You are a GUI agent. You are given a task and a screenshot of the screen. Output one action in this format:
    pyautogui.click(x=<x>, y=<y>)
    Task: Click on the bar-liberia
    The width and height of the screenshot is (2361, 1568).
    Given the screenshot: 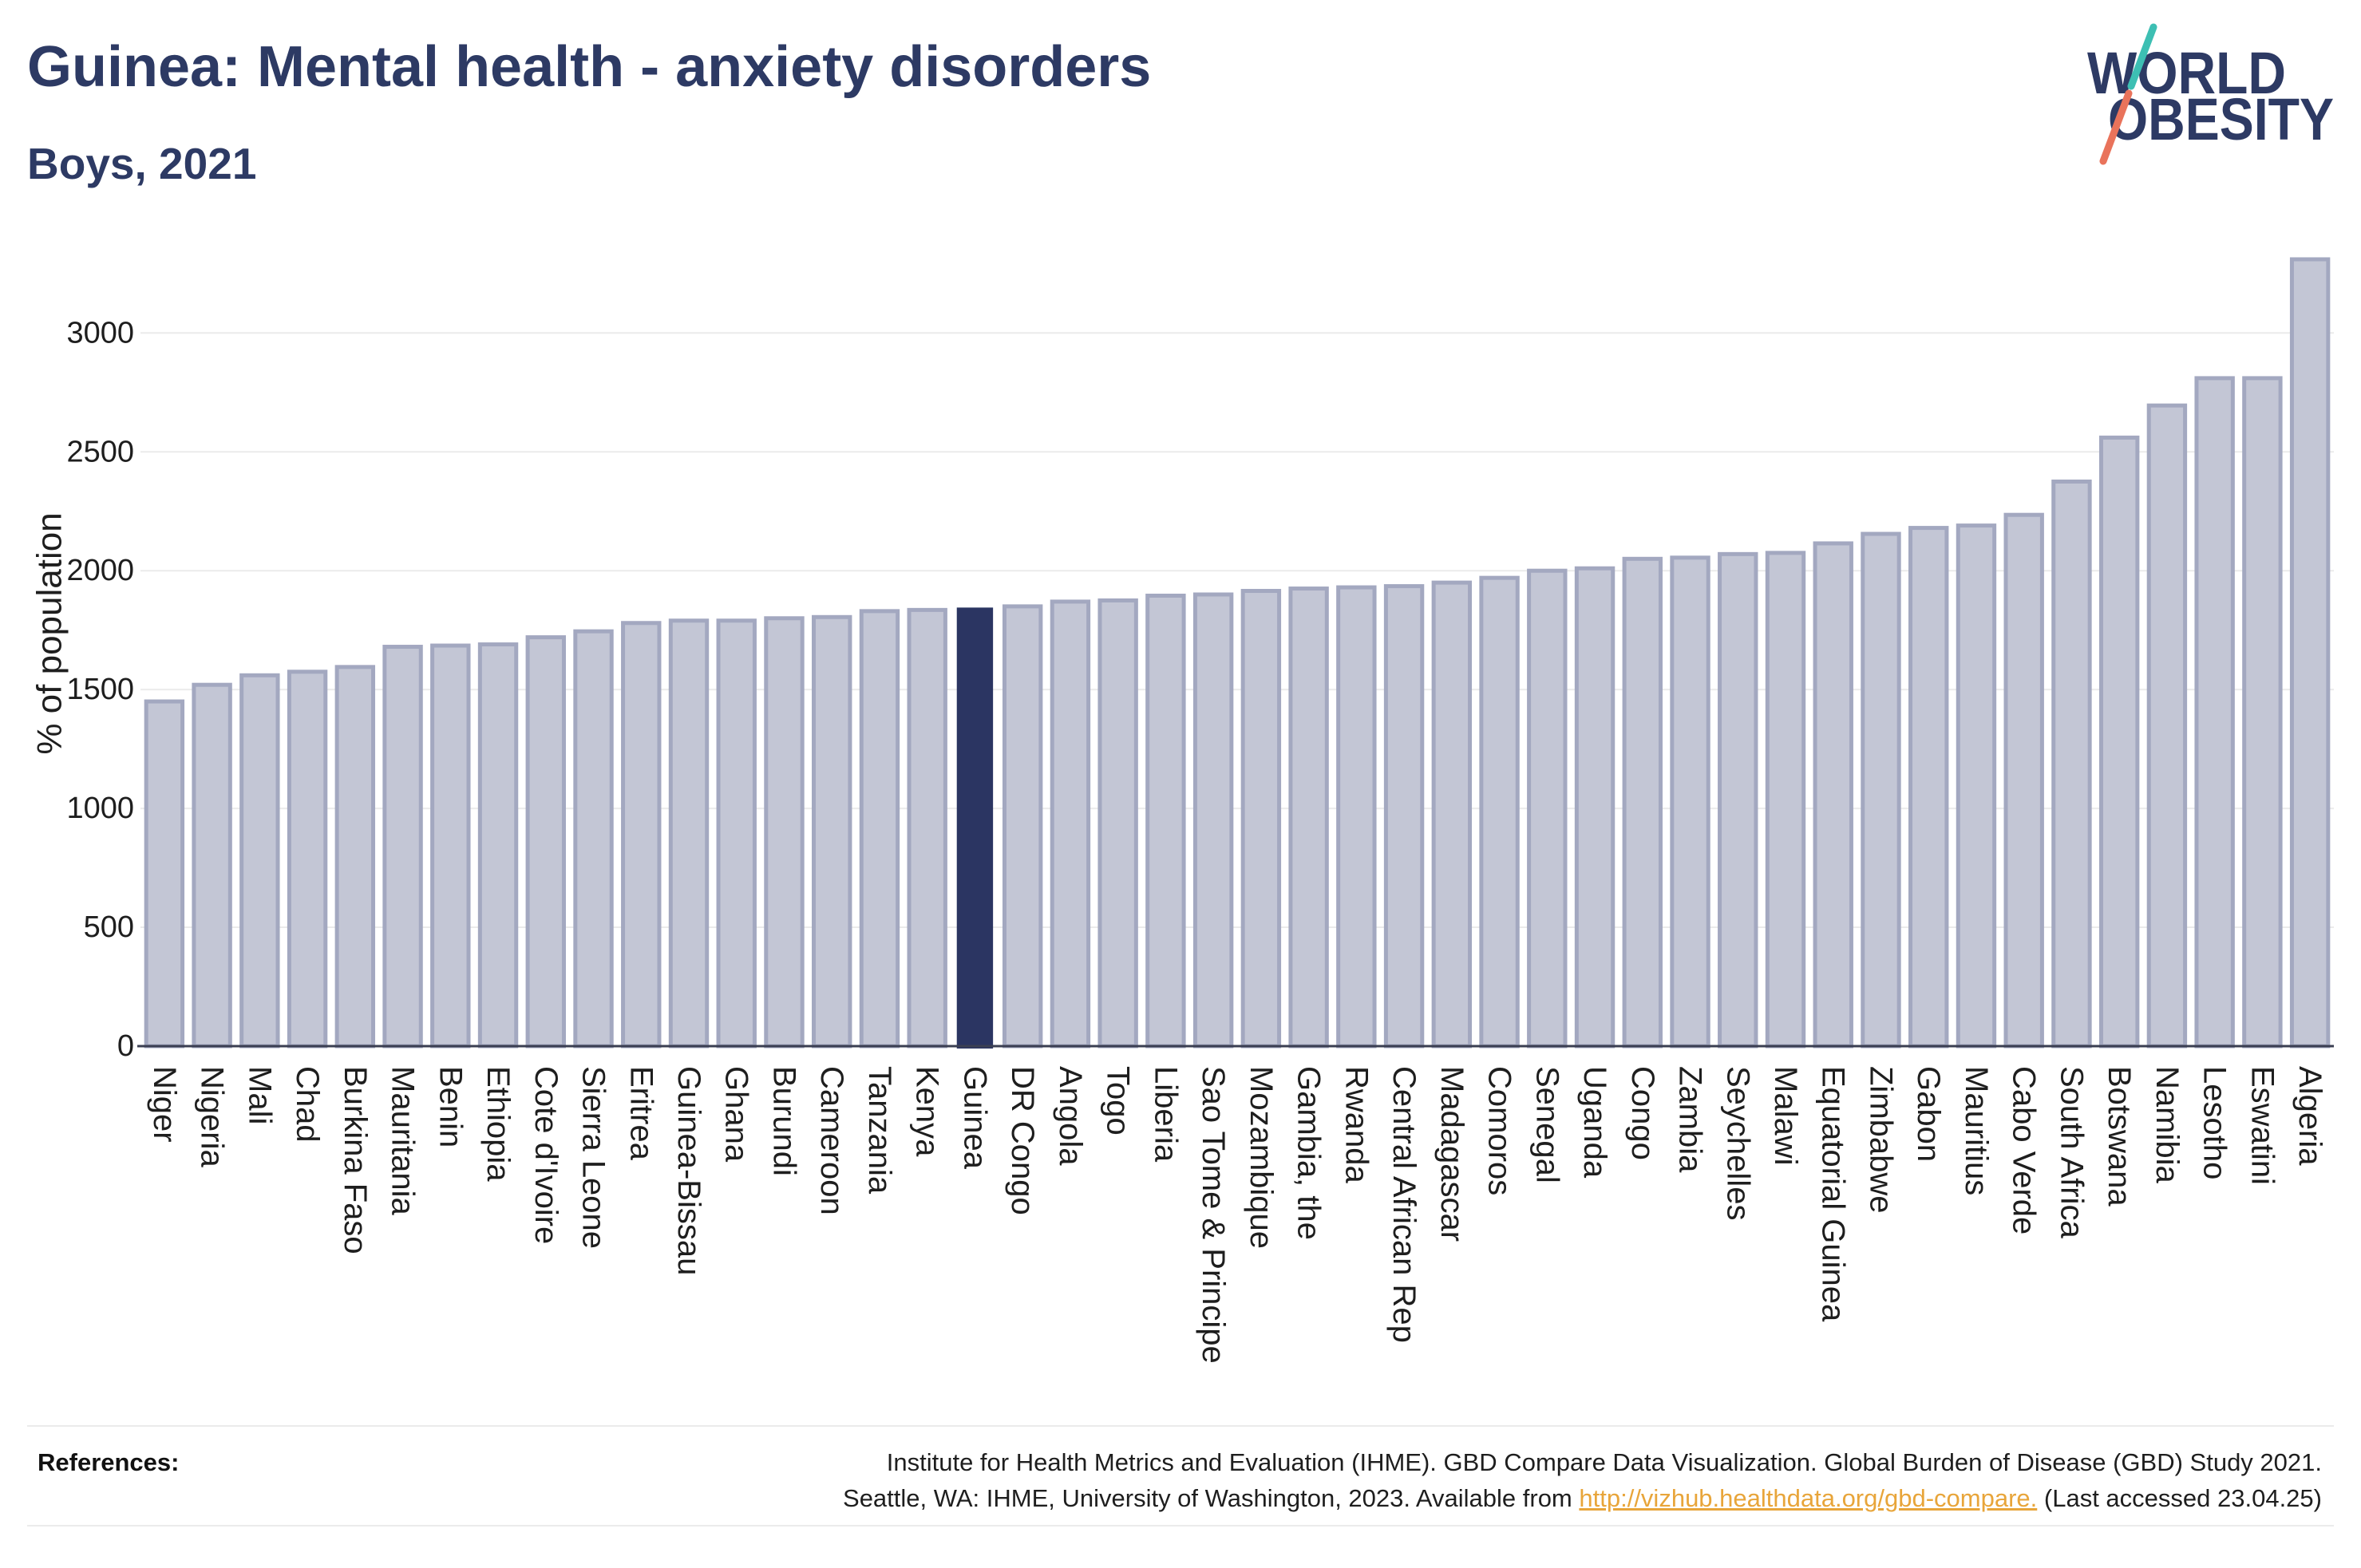 What is the action you would take?
    pyautogui.click(x=1165, y=821)
    